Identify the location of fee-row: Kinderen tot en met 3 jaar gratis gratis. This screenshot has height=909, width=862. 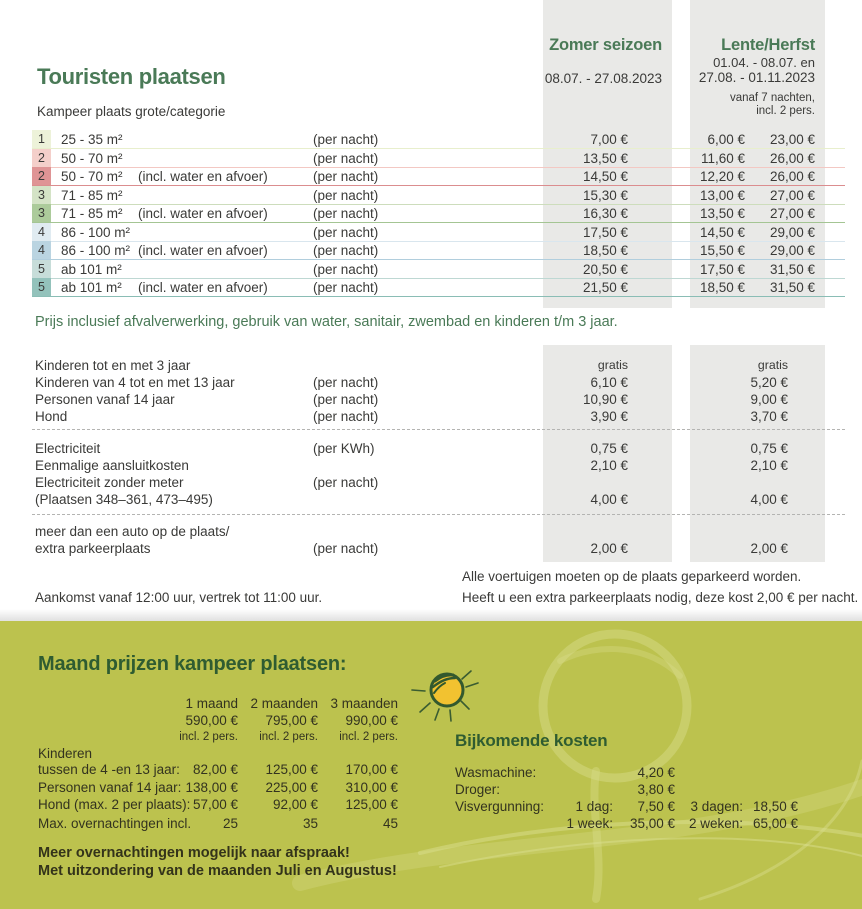
(431, 365).